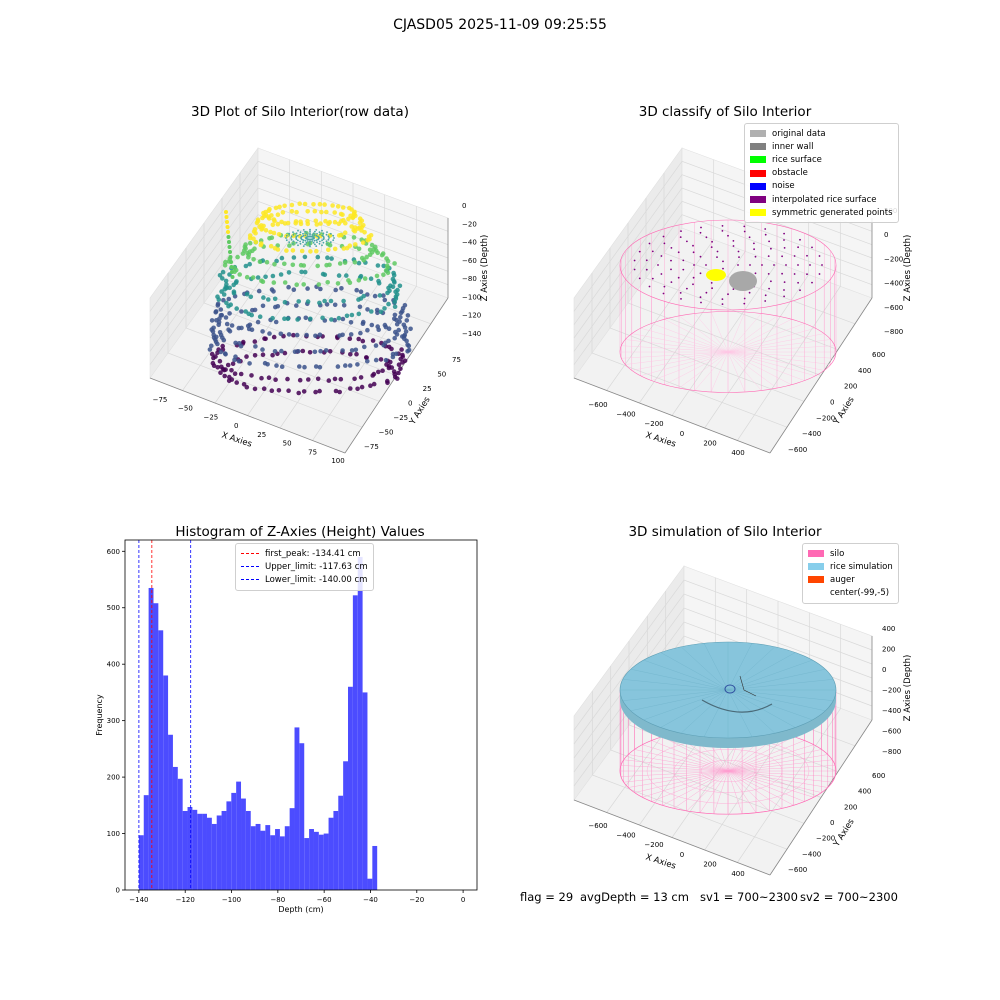 The width and height of the screenshot is (1000, 1000). What do you see at coordinates (165, 715) in the screenshot?
I see `histogram-vlines` at bounding box center [165, 715].